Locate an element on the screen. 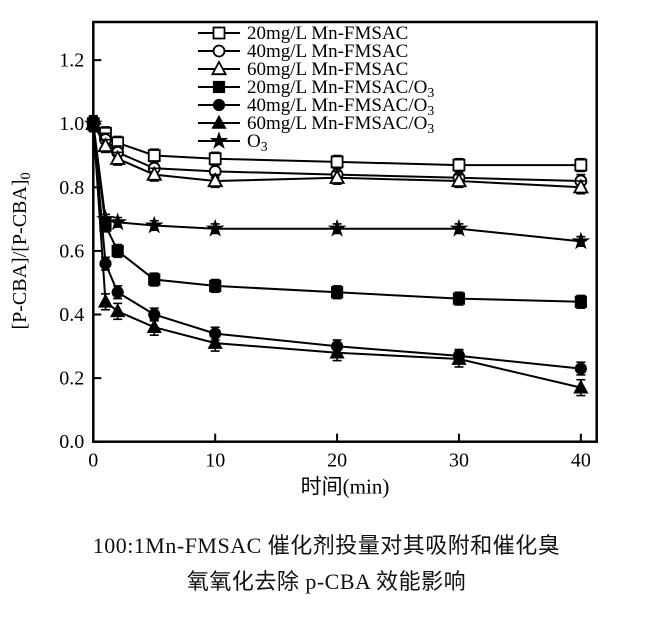  y-tick-label: 0.8 is located at coordinates (71, 188).